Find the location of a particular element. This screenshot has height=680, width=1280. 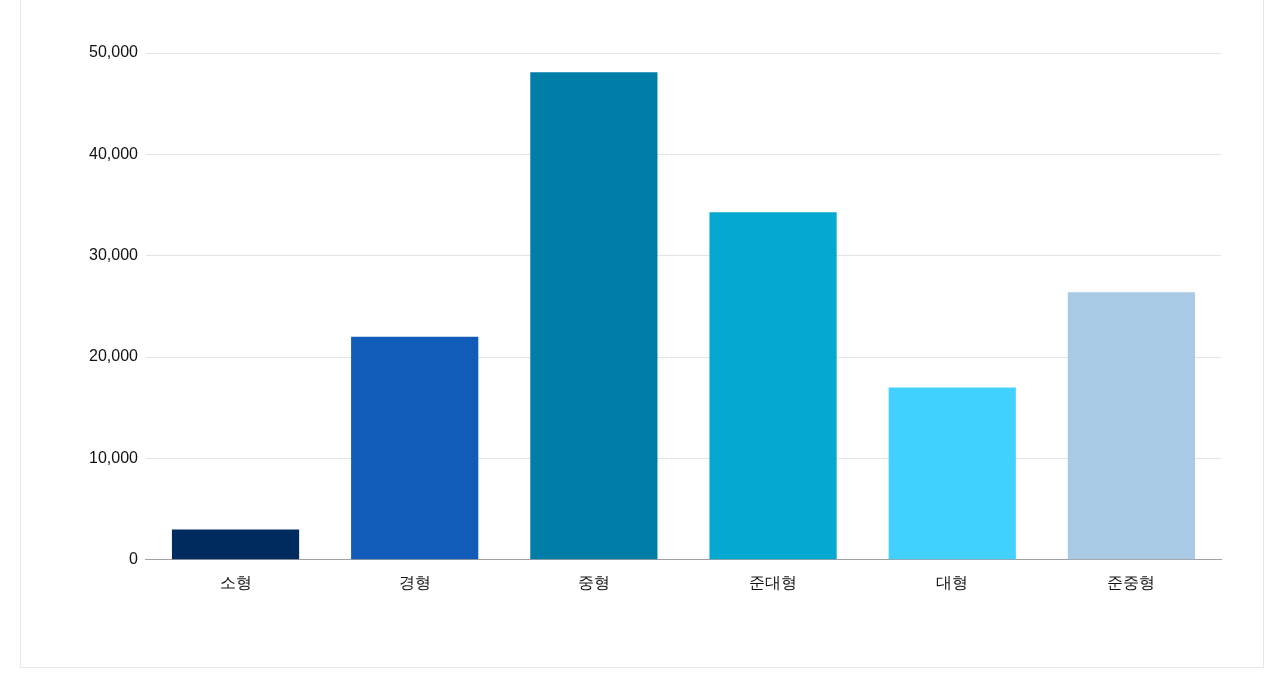

y-tick-label: 30,000 is located at coordinates (114, 255).